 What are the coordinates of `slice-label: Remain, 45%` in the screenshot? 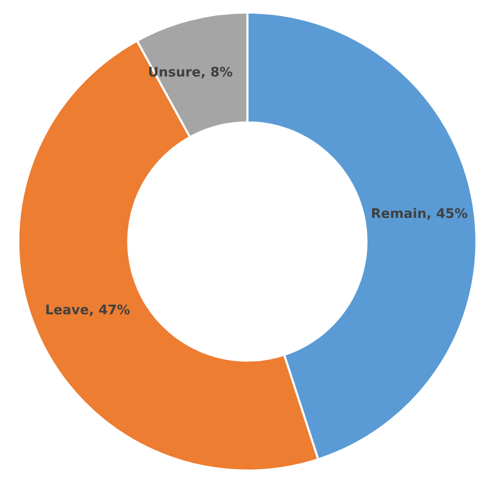 It's located at (420, 214).